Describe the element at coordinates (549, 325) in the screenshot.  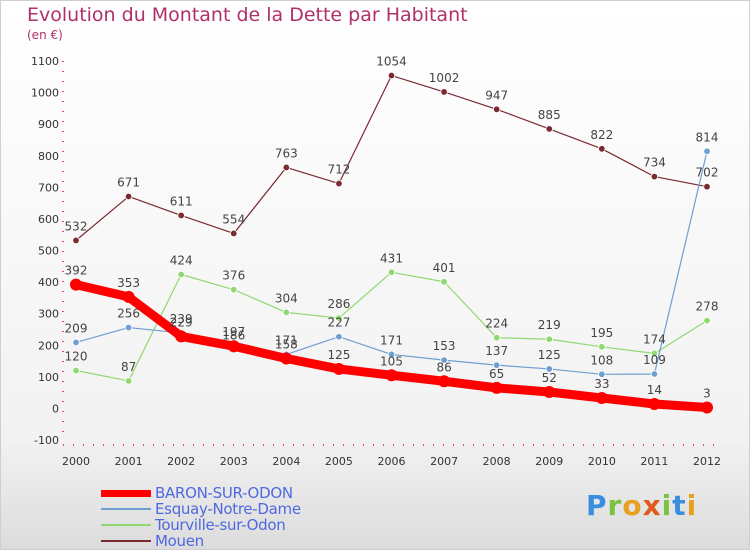
I see `data-label: 219` at that location.